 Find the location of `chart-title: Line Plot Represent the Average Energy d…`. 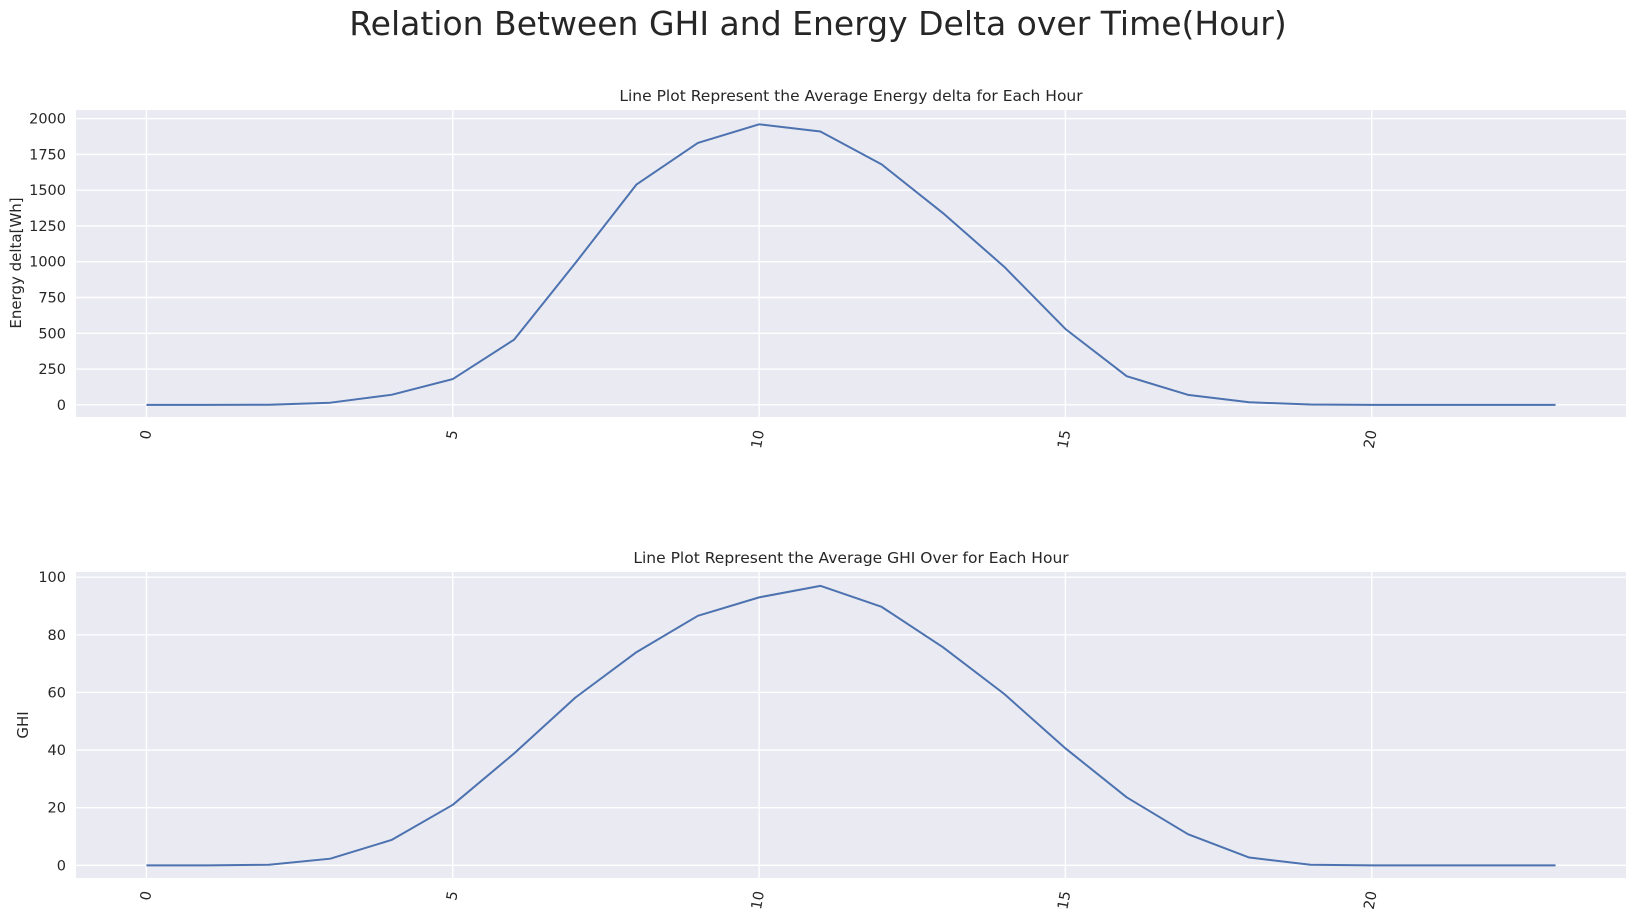

chart-title: Line Plot Represent the Average Energy d… is located at coordinates (851, 96).